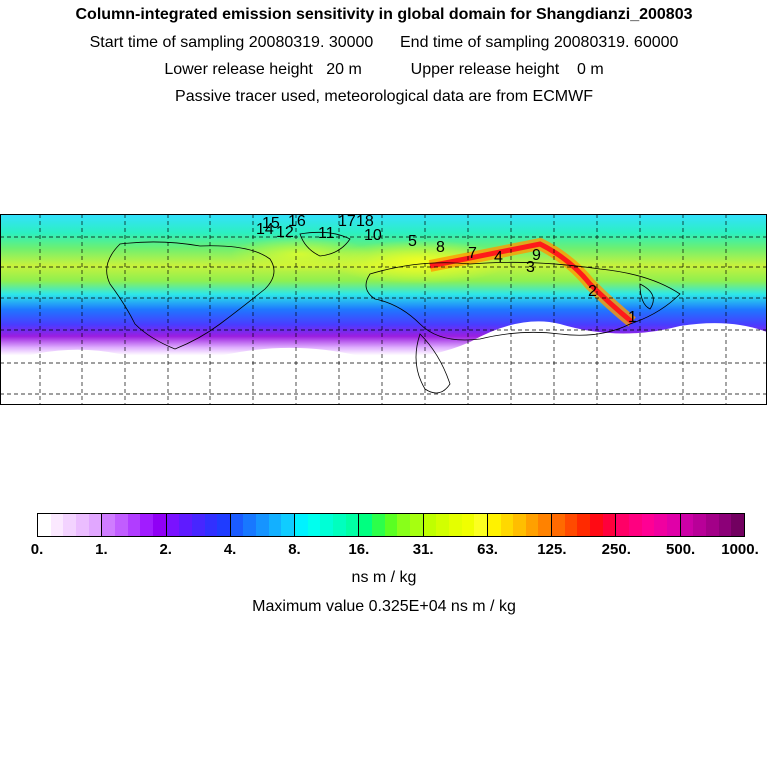  What do you see at coordinates (271, 223) in the screenshot?
I see `trajectory-label: 15` at bounding box center [271, 223].